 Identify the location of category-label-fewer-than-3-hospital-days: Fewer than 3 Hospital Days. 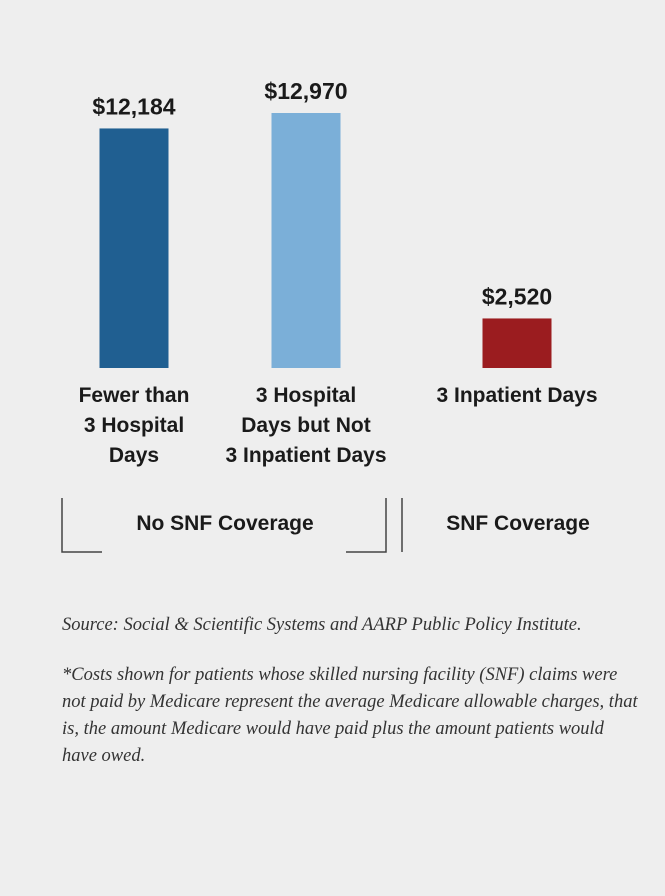
(134, 425).